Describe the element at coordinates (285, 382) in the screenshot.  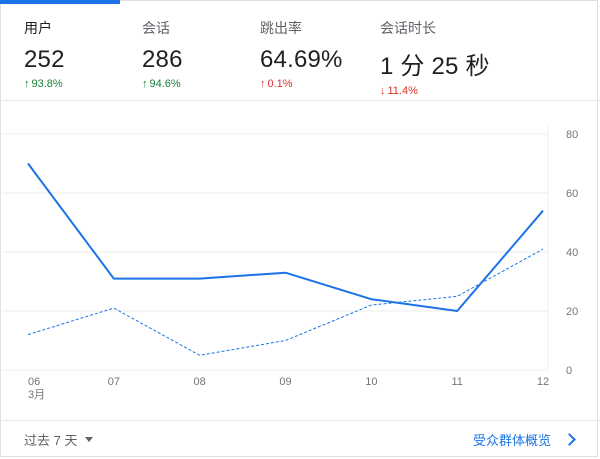
I see `x-tick-label: 09` at that location.